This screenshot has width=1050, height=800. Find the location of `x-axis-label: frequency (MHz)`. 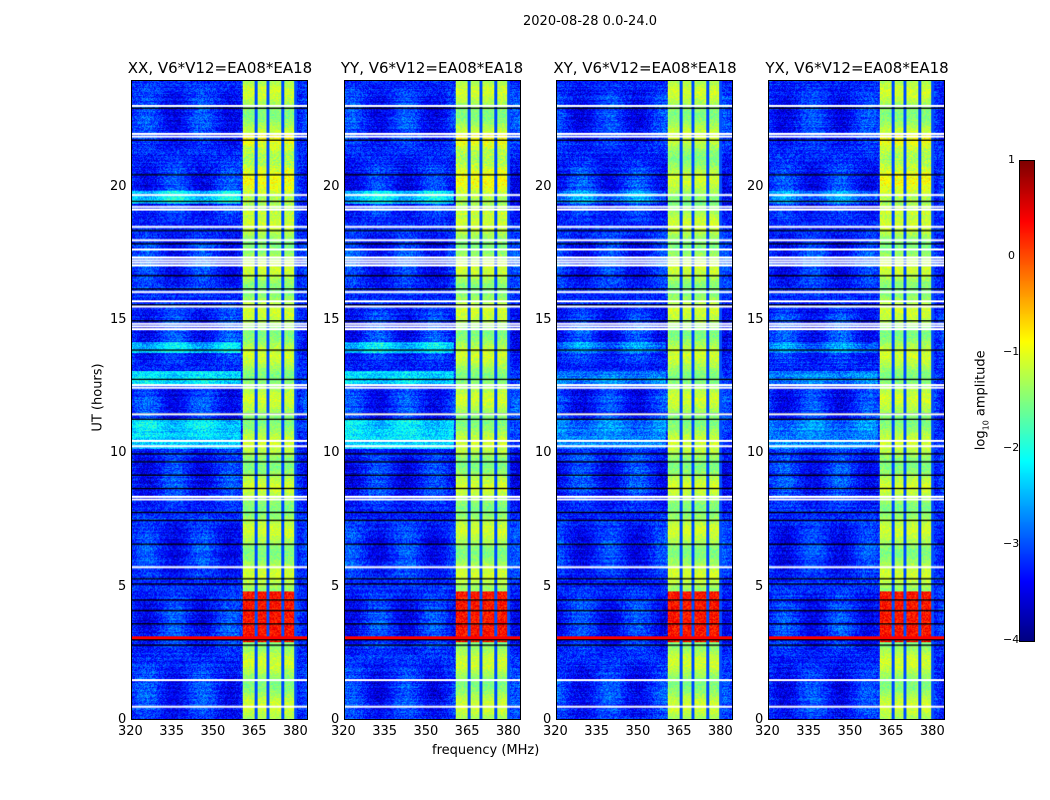

x-axis-label: frequency (MHz) is located at coordinates (486, 750).